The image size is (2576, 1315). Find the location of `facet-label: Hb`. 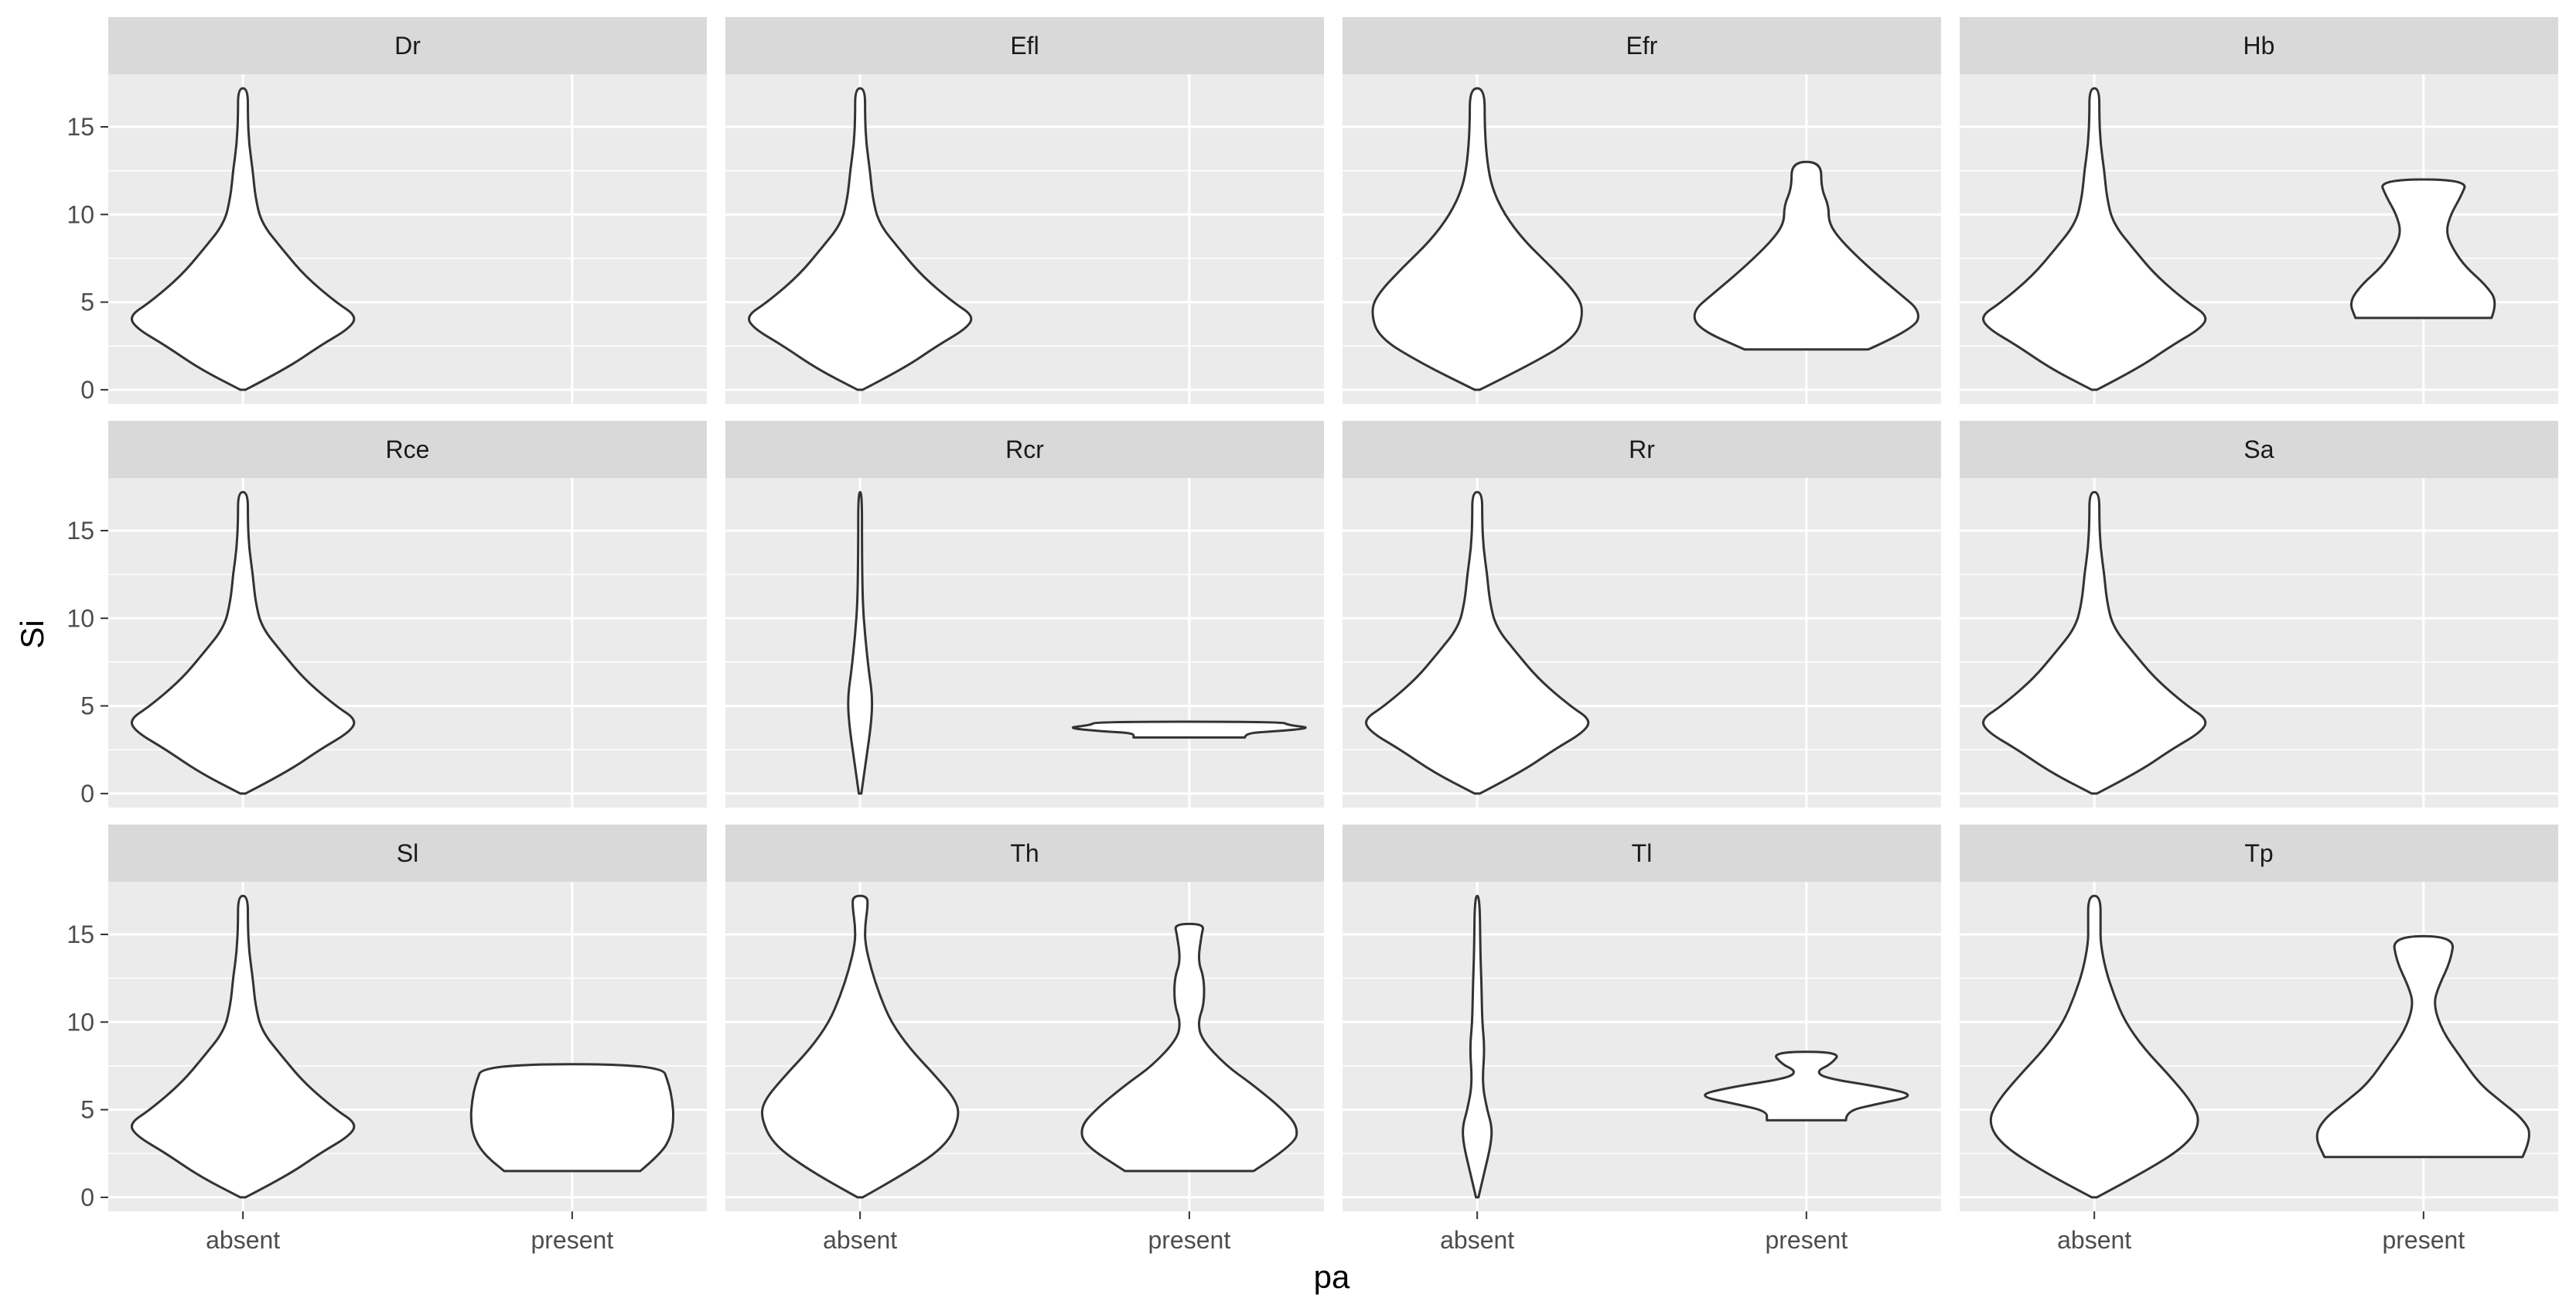

facet-label: Hb is located at coordinates (2259, 46).